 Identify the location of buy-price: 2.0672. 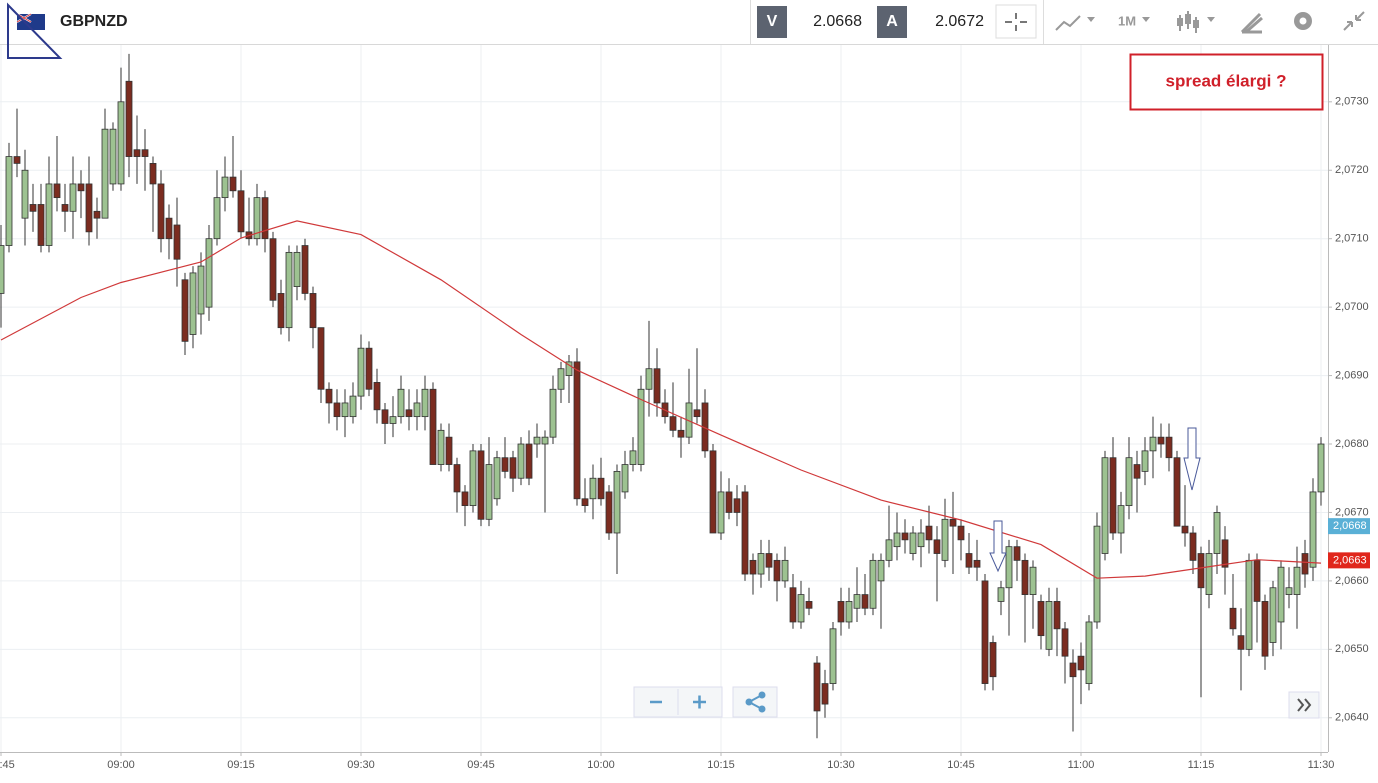
(959, 21).